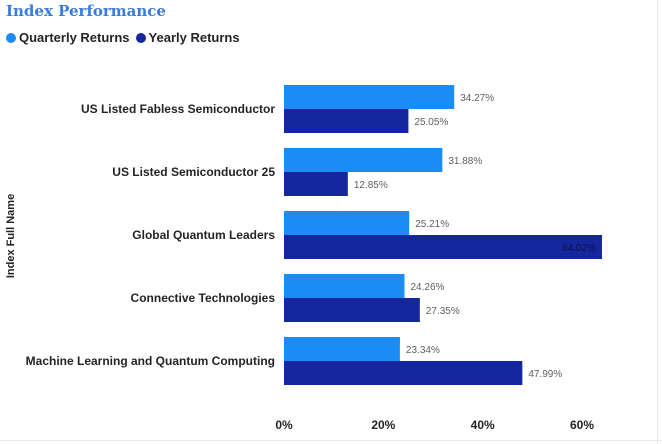  Describe the element at coordinates (483, 425) in the screenshot. I see `x-tick-label: 40%` at that location.